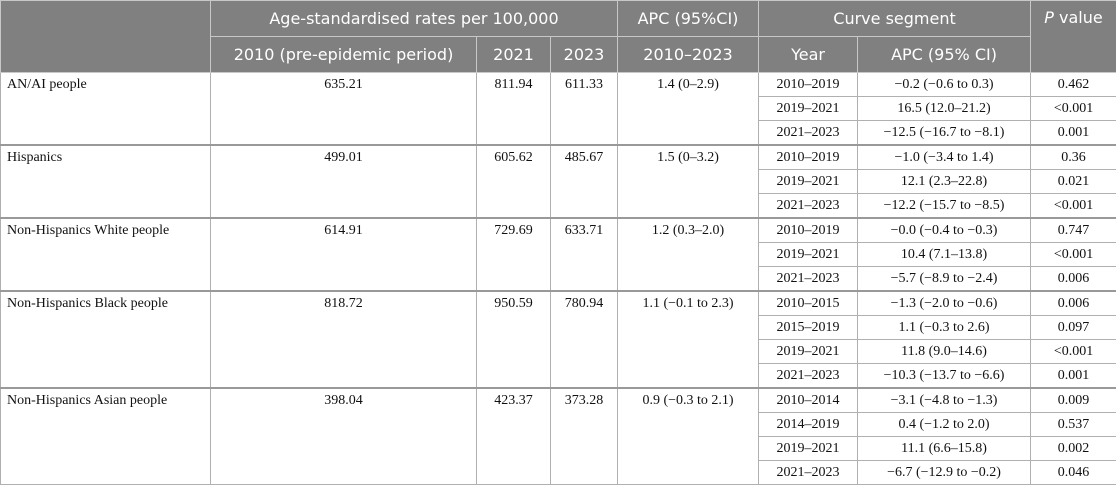 The width and height of the screenshot is (1116, 498). What do you see at coordinates (944, 303) in the screenshot?
I see `apc-cell: −1.3 (−2.0 to −0.6)` at bounding box center [944, 303].